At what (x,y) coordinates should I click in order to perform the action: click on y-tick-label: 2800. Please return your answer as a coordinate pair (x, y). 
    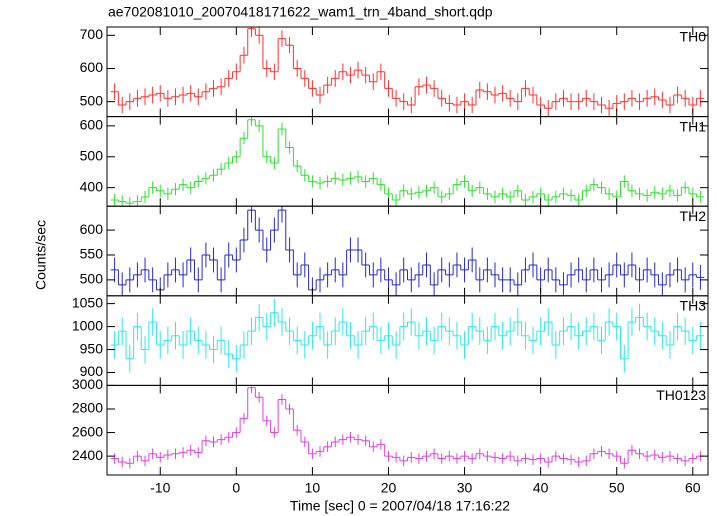
    Looking at the image, I should click on (87, 408).